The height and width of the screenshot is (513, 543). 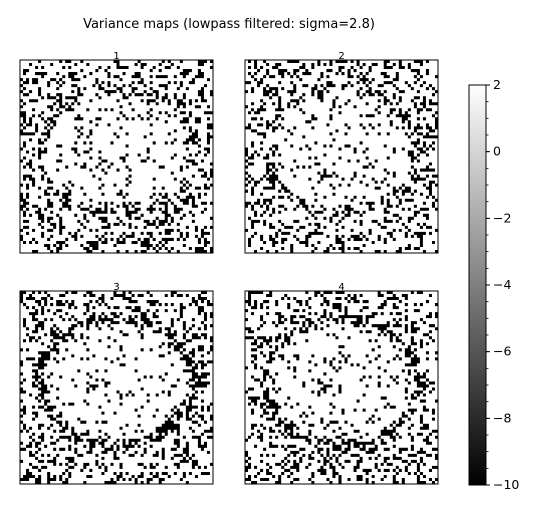 What do you see at coordinates (502, 351) in the screenshot?
I see `colorbar-tick-label: −6` at bounding box center [502, 351].